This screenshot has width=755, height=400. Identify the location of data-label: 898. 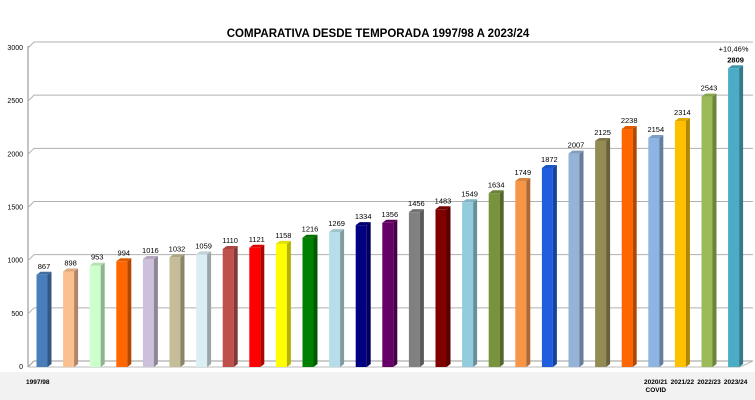
(70, 263).